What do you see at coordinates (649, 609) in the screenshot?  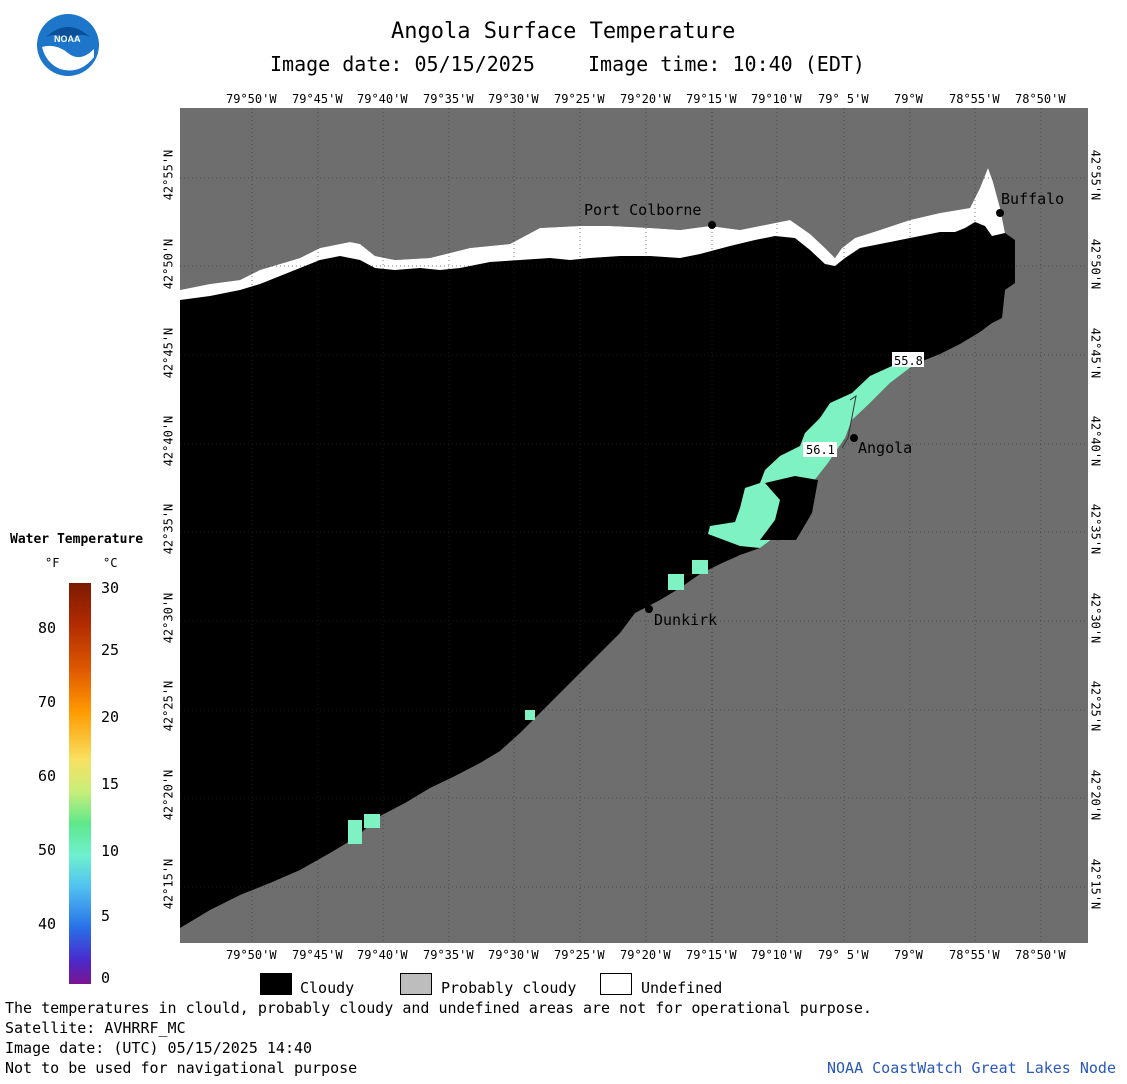 I see `dunkirk-marker` at bounding box center [649, 609].